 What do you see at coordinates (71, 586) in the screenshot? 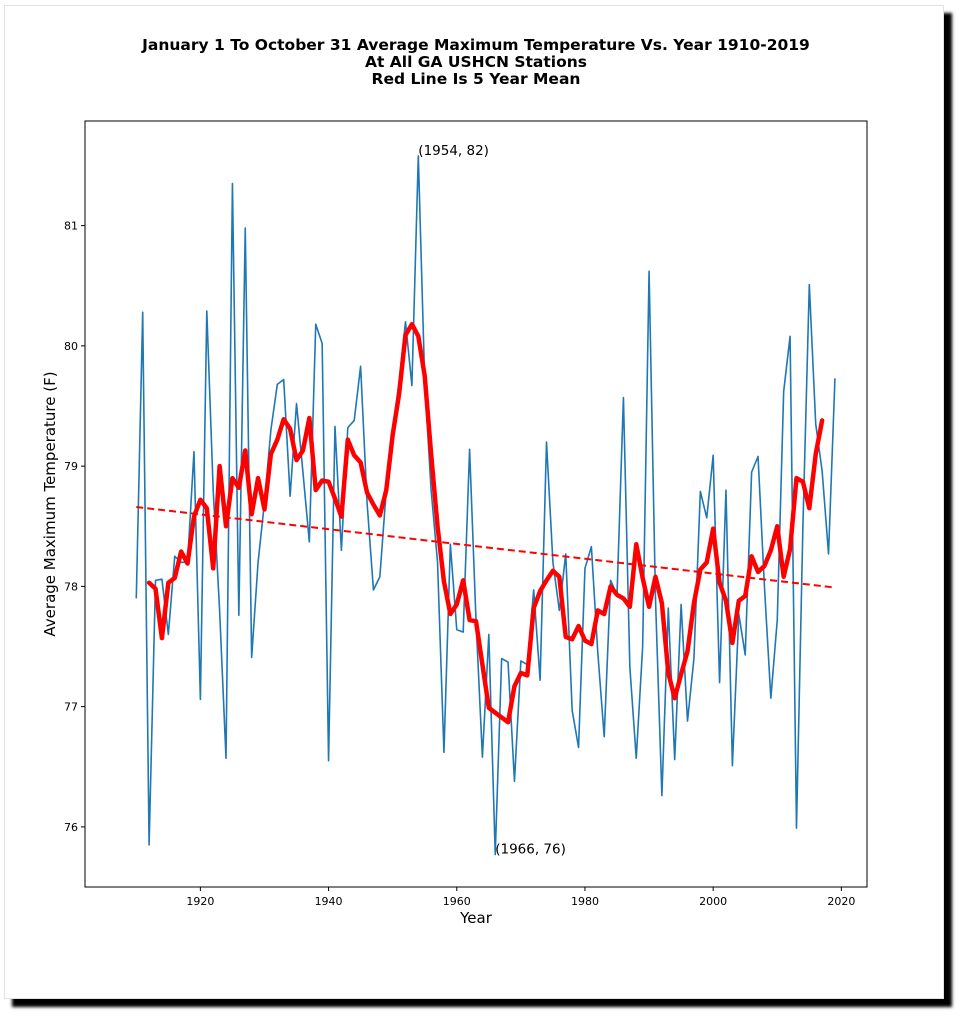
I see `y-tick-label: 78` at bounding box center [71, 586].